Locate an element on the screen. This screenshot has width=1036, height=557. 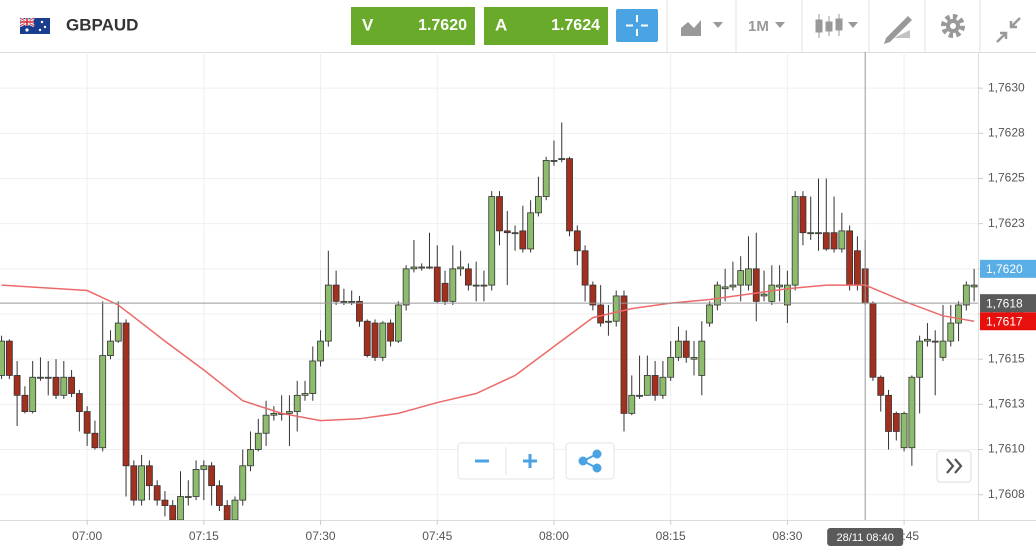
settings-button is located at coordinates (953, 26).